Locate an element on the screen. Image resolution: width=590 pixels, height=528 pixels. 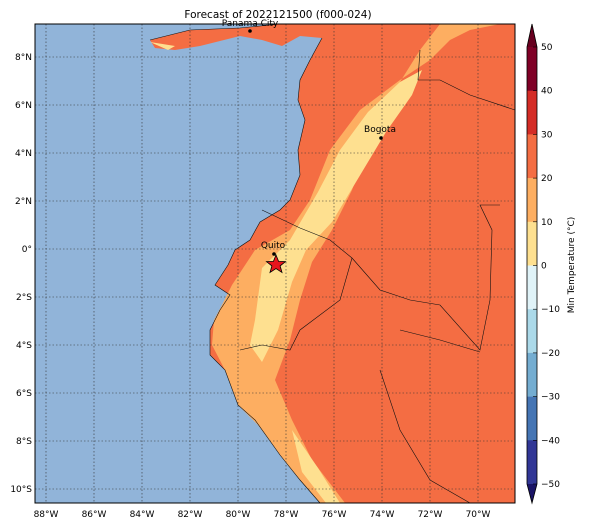
colorbar-tick-label: 10 is located at coordinates (547, 223).